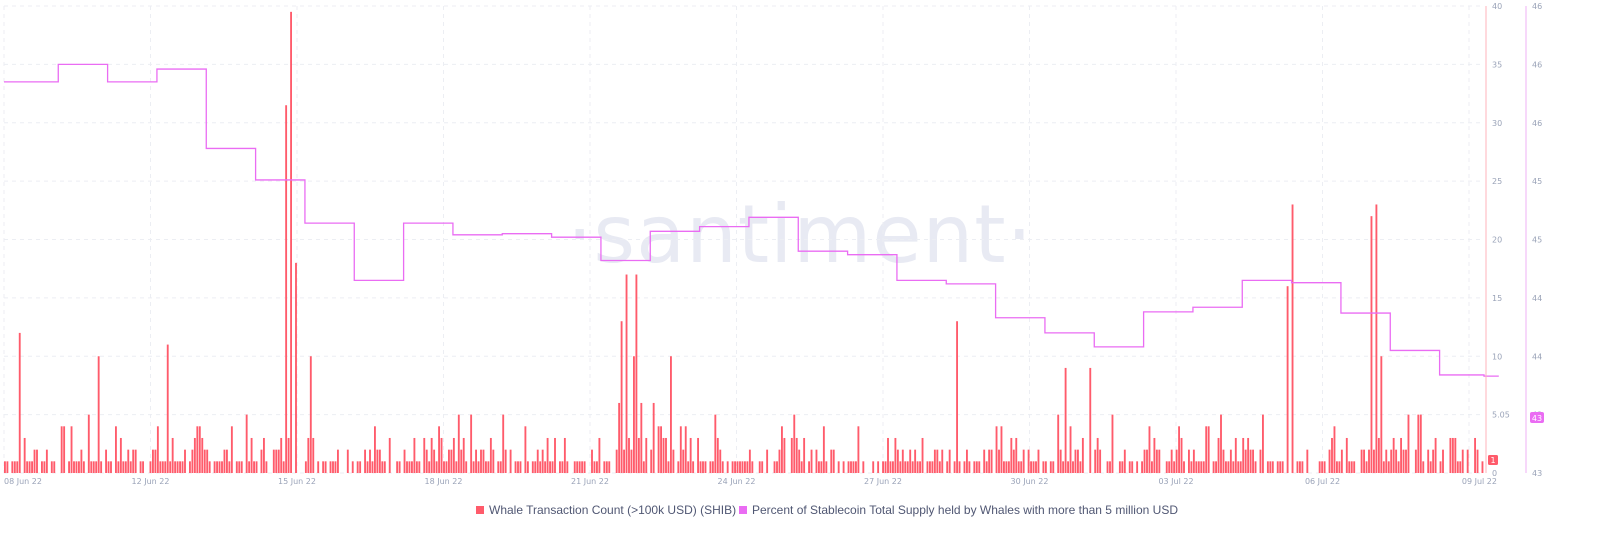 The width and height of the screenshot is (1600, 541). What do you see at coordinates (444, 481) in the screenshot?
I see `x-tick-label: 18 Jun 22` at bounding box center [444, 481].